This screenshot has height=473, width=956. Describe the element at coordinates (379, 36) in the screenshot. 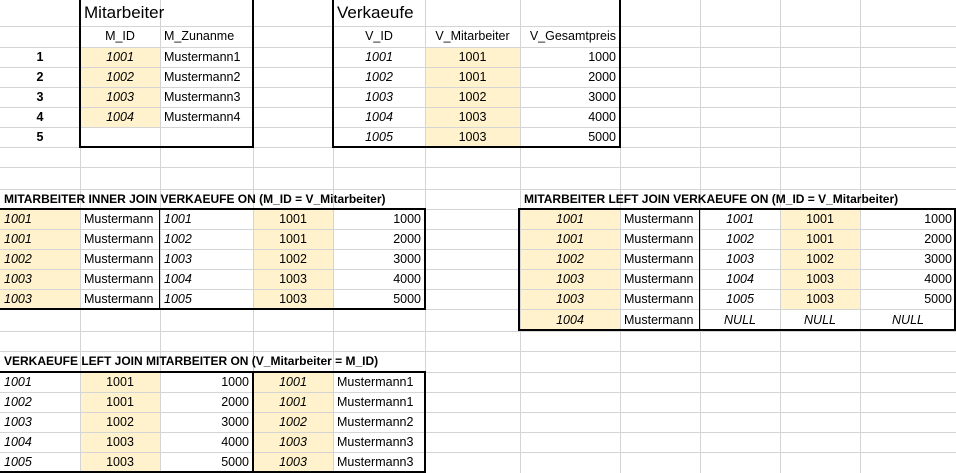

I see `header-v-id: V_ID` at that location.